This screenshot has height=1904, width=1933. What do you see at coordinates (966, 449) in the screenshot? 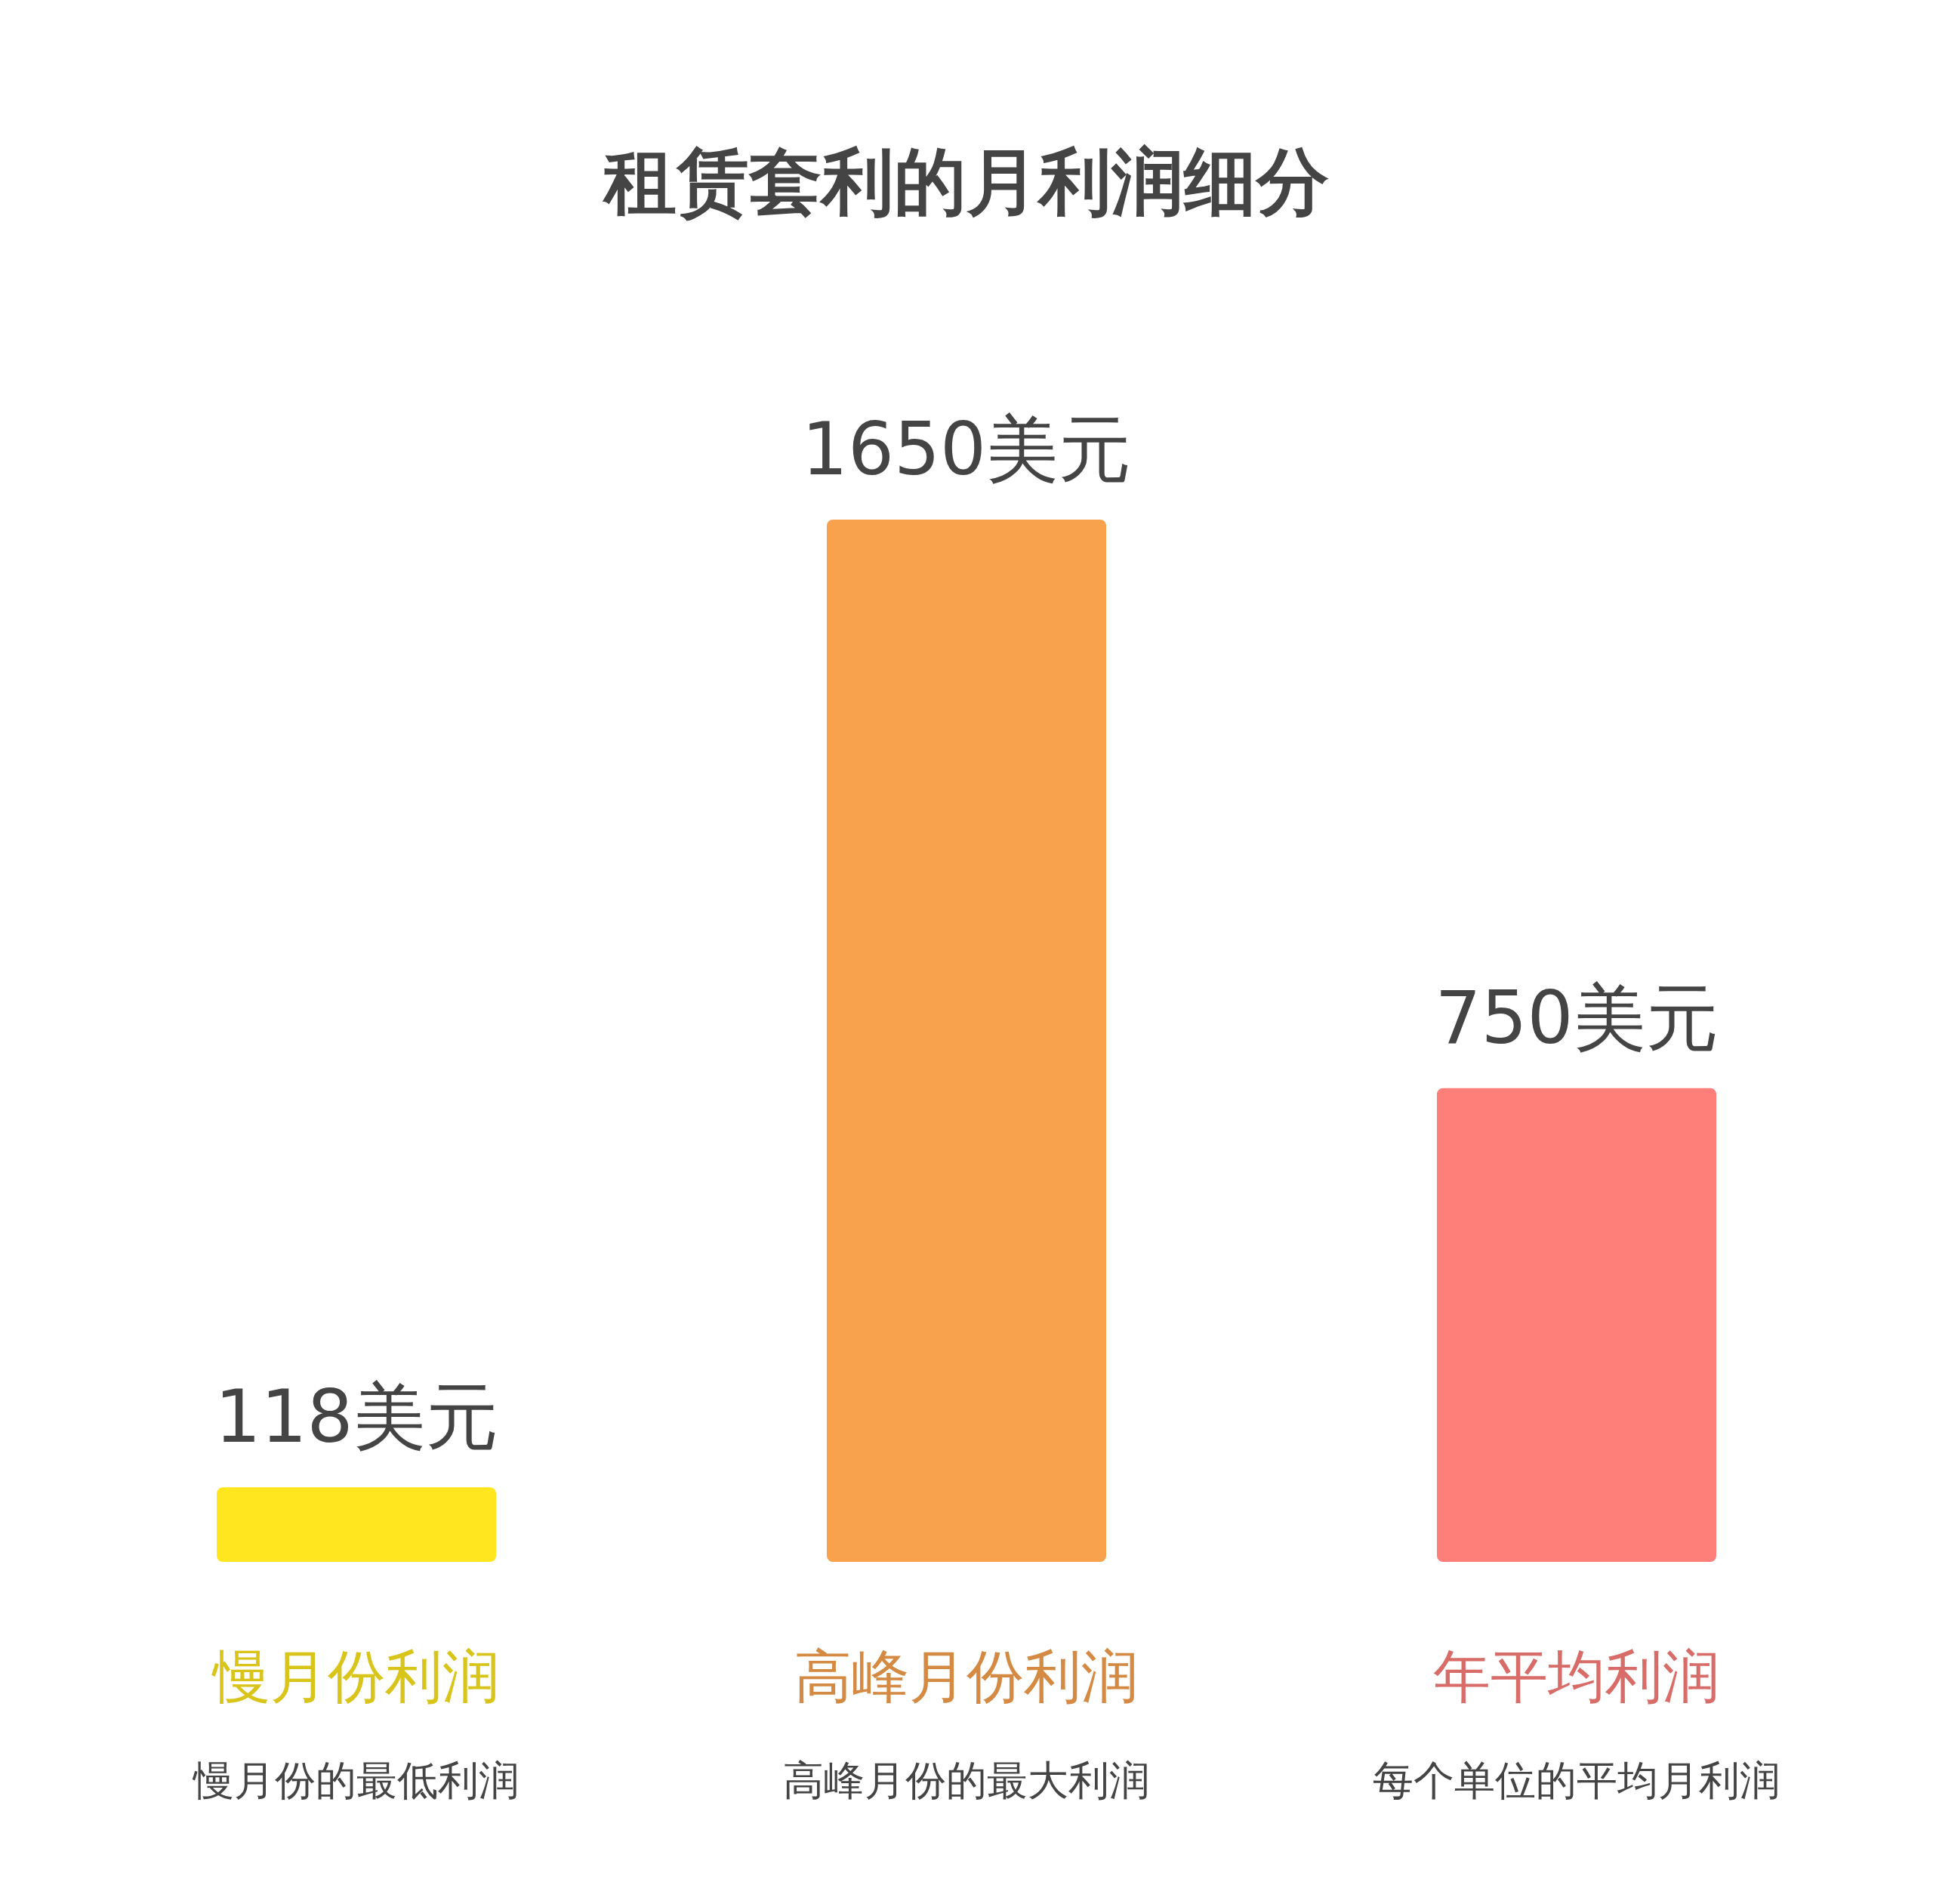
I see `data-label: 1650美元` at bounding box center [966, 449].